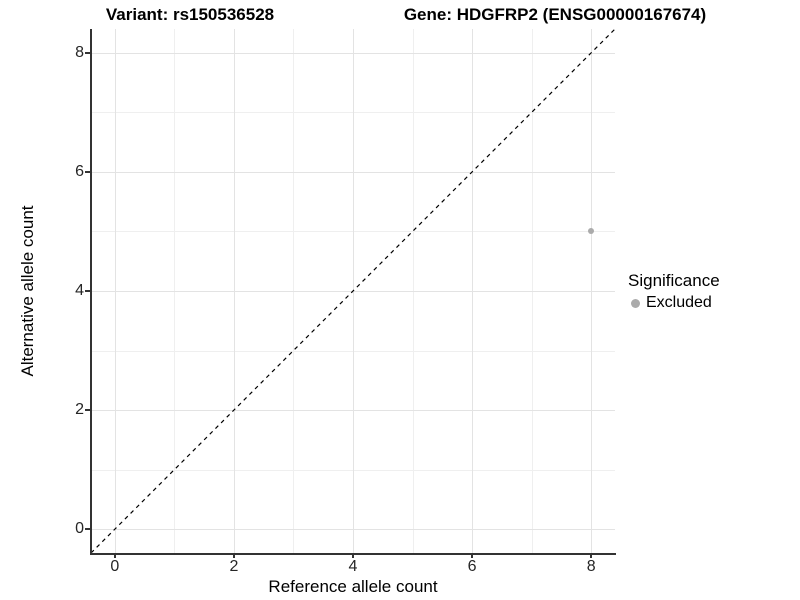 The image size is (800, 600). What do you see at coordinates (674, 280) in the screenshot?
I see `legend-title: Significance` at bounding box center [674, 280].